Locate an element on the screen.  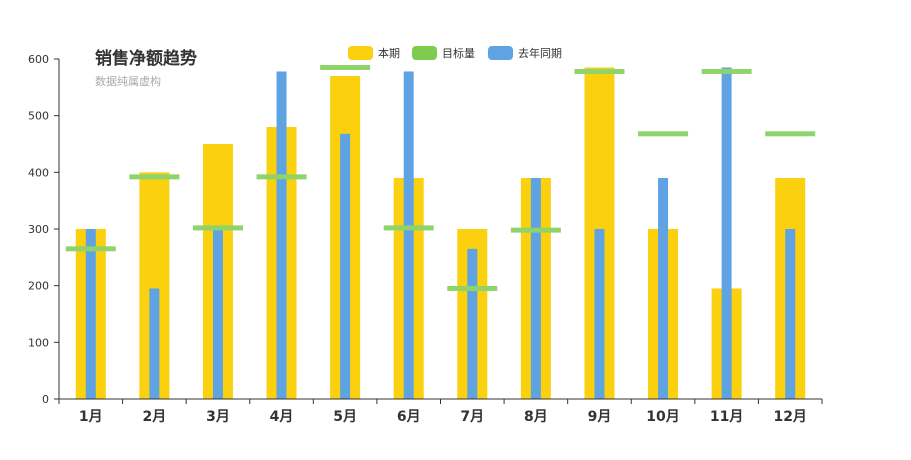
y-tick-label: 400 is located at coordinates (38, 172).